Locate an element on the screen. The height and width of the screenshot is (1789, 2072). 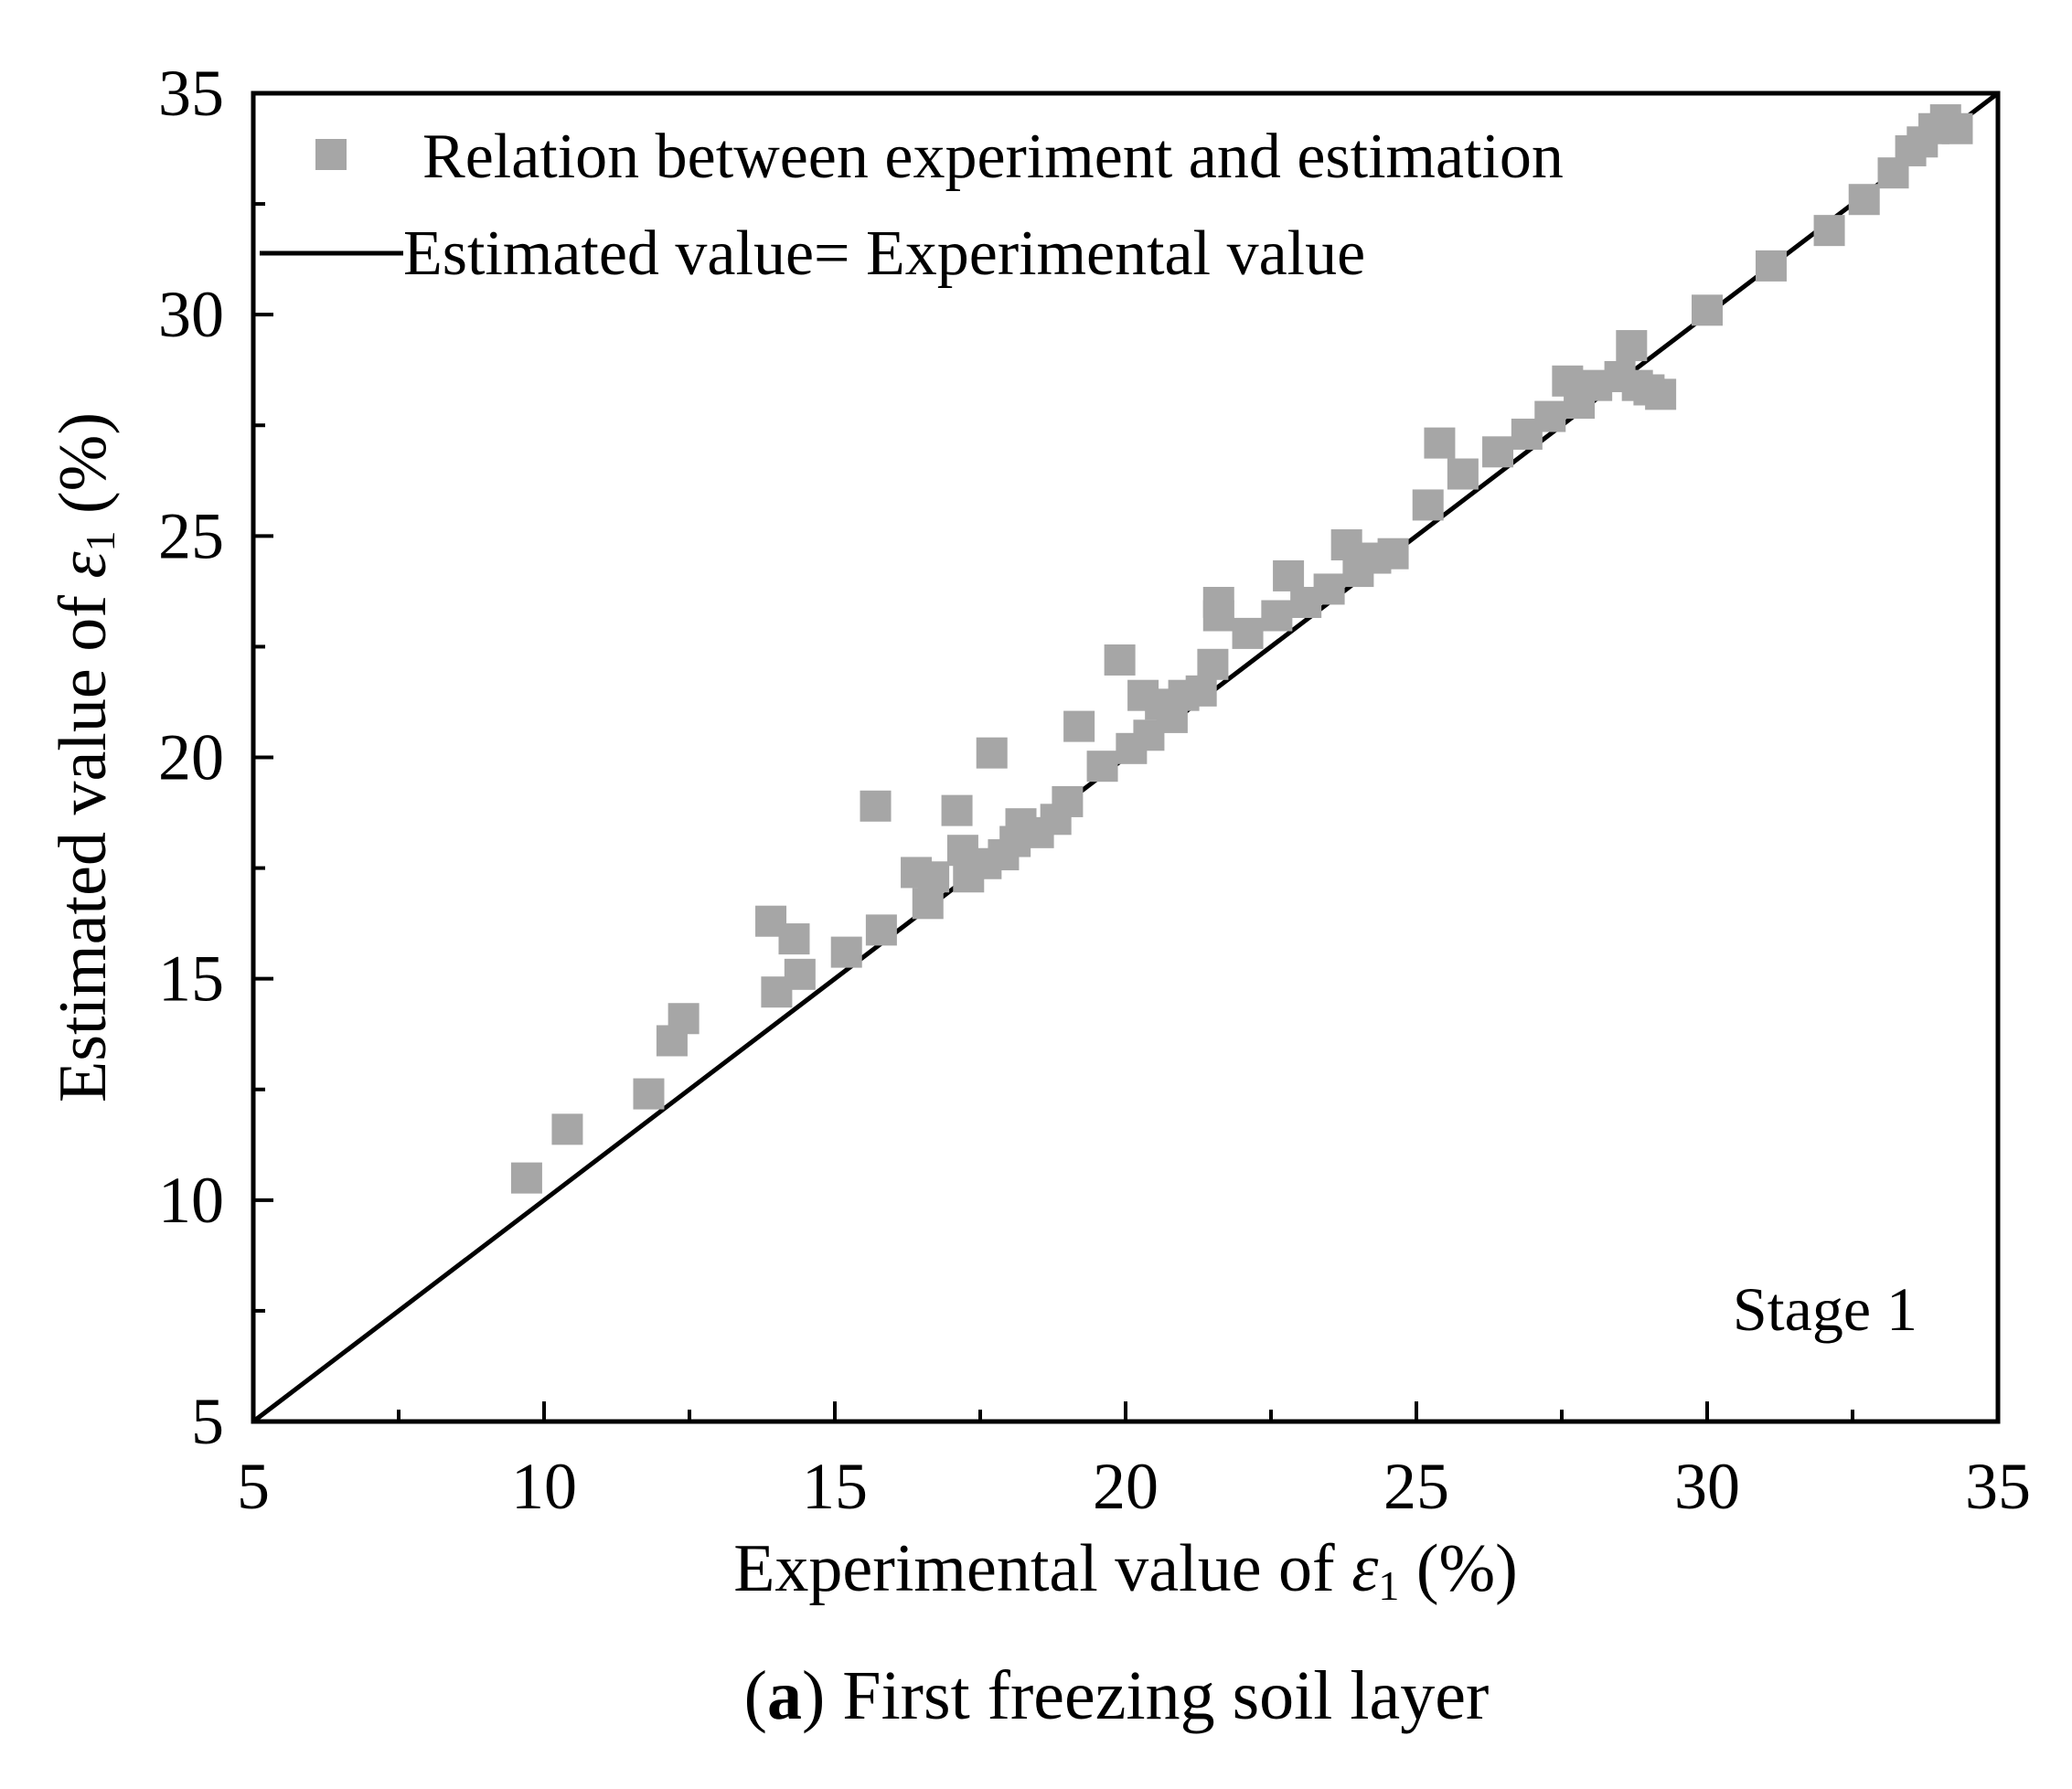
y-tick-label-35: 35 is located at coordinates (191, 93).